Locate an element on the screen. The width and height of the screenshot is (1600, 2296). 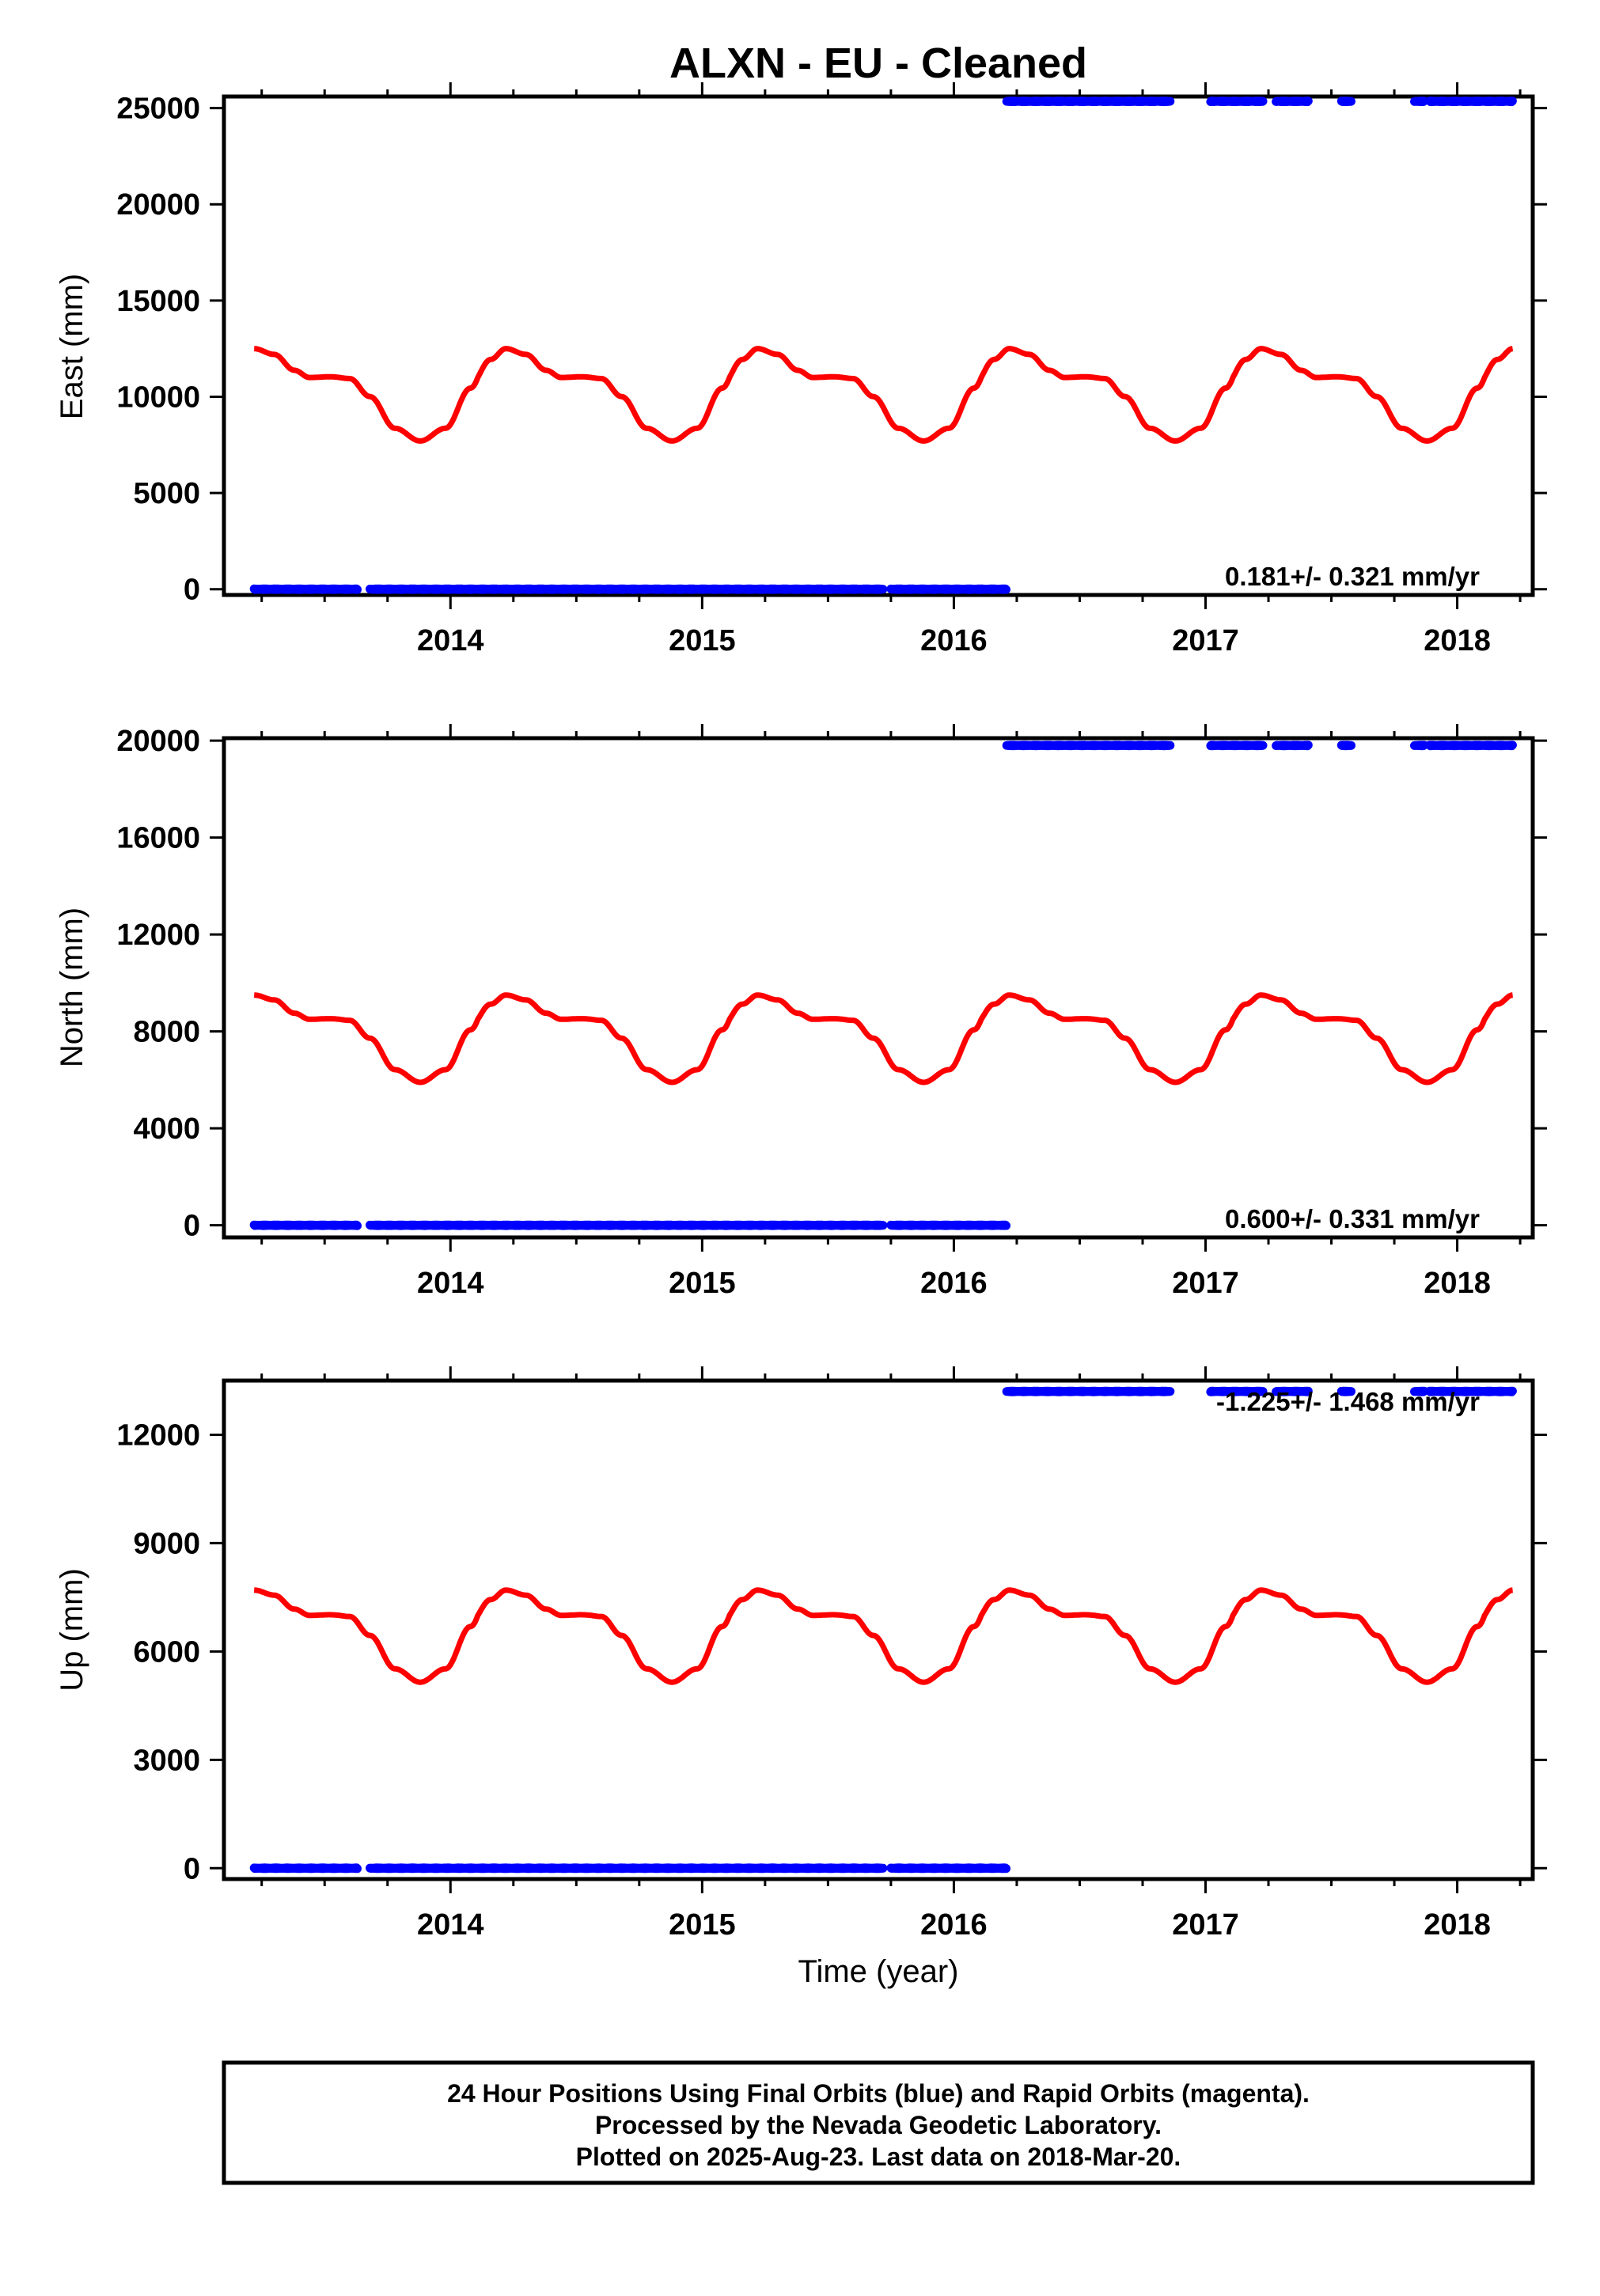
east-model-curve is located at coordinates (883, 395).